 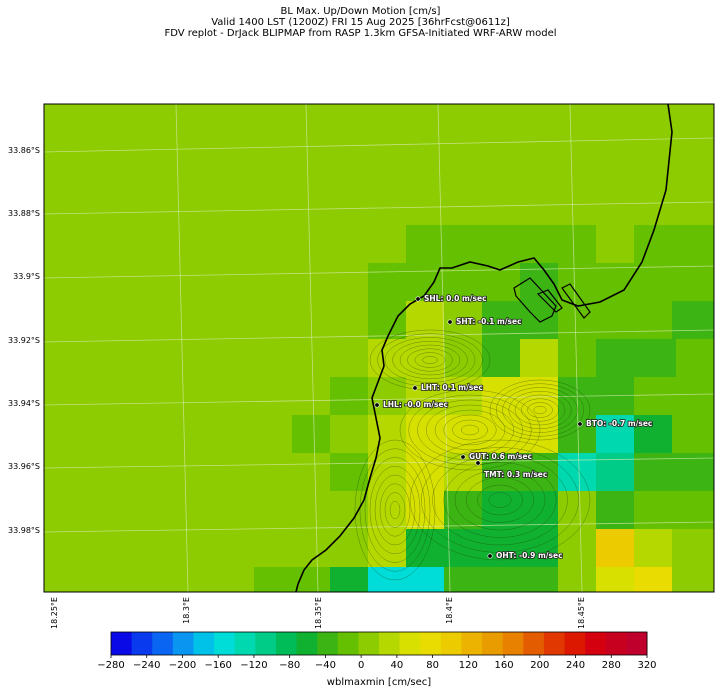 I want to click on longitude-tick-label: 18.45°E, so click(x=581, y=613).